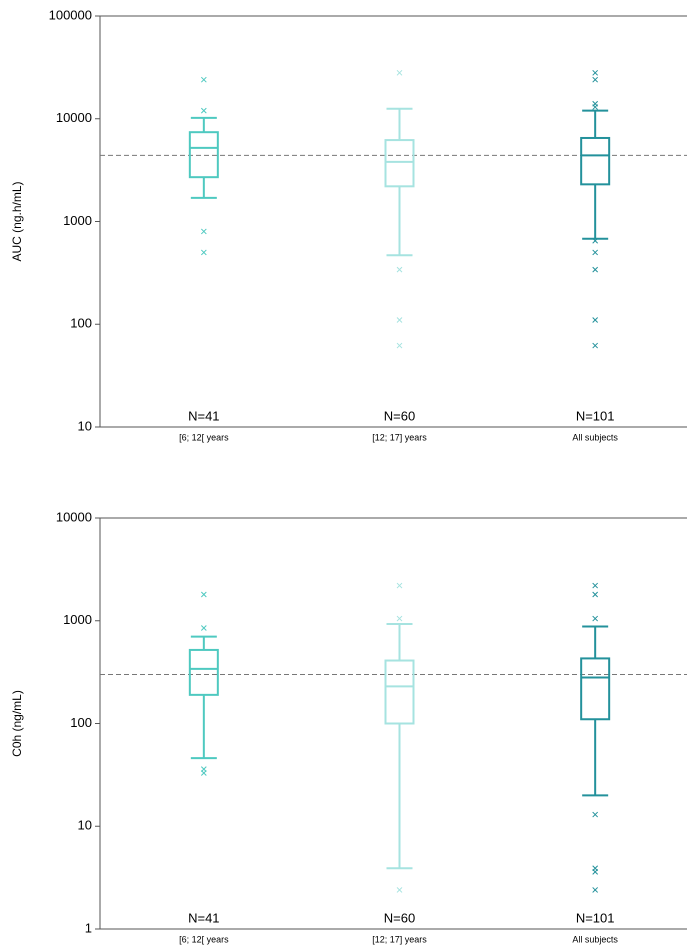  Describe the element at coordinates (70, 14) in the screenshot. I see `y-tick-label: 100000` at that location.